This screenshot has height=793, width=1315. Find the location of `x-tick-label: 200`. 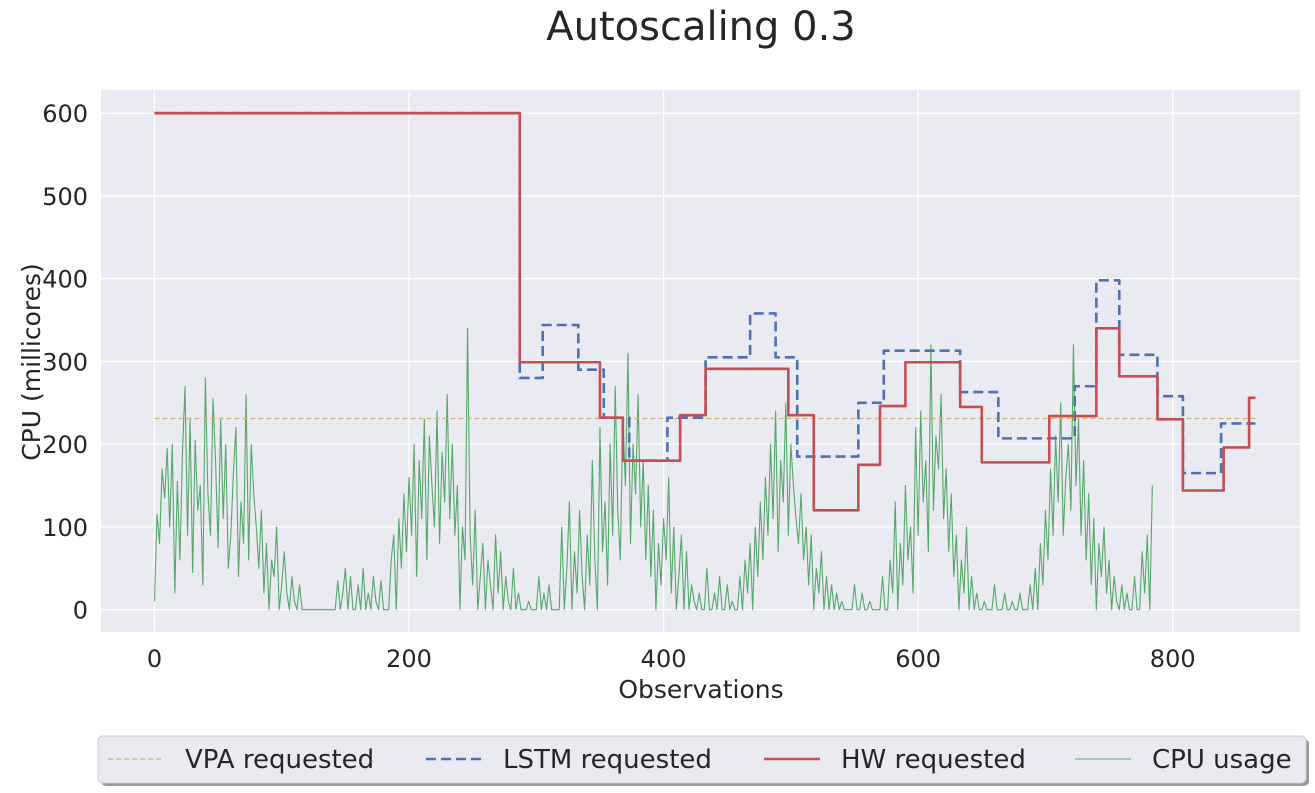

x-tick-label: 200 is located at coordinates (409, 659).